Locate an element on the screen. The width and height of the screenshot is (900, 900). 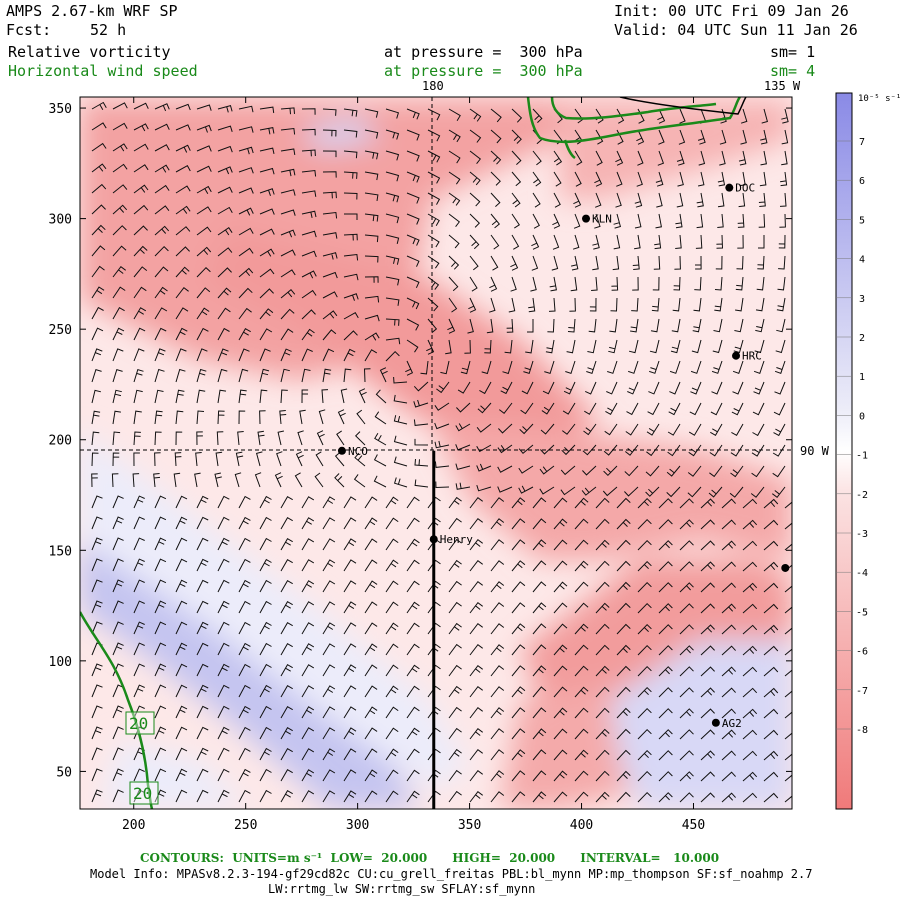
forecast-label: Fcst: is located at coordinates (29, 30).